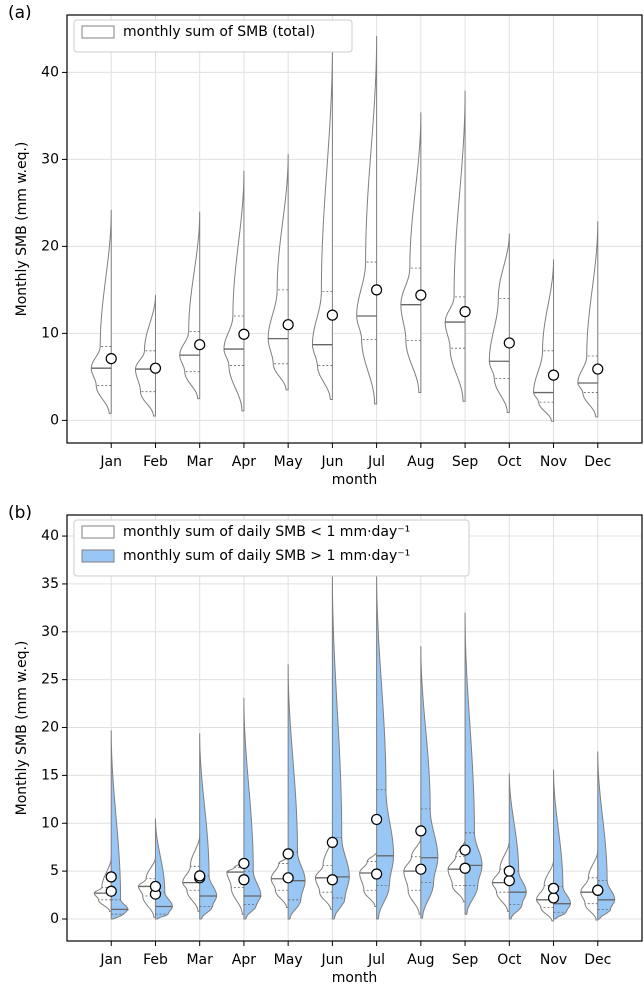  I want to click on y-tick-label: 25, so click(50, 680).